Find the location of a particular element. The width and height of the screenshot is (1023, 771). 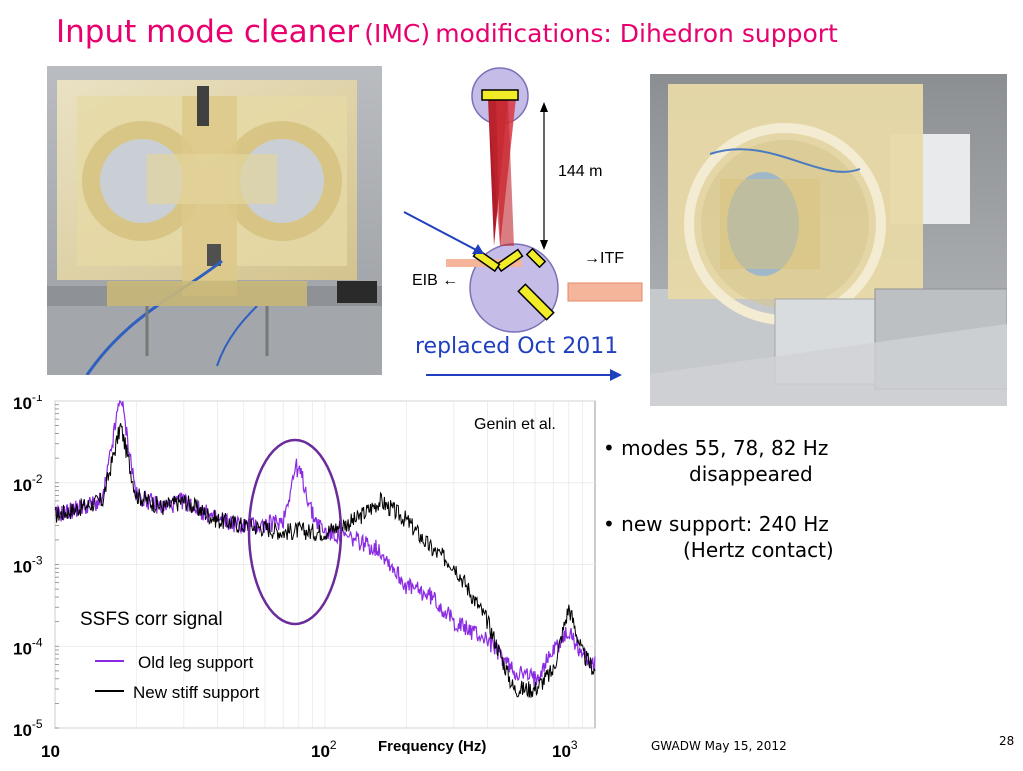

itf-label: →ITF is located at coordinates (604, 258).